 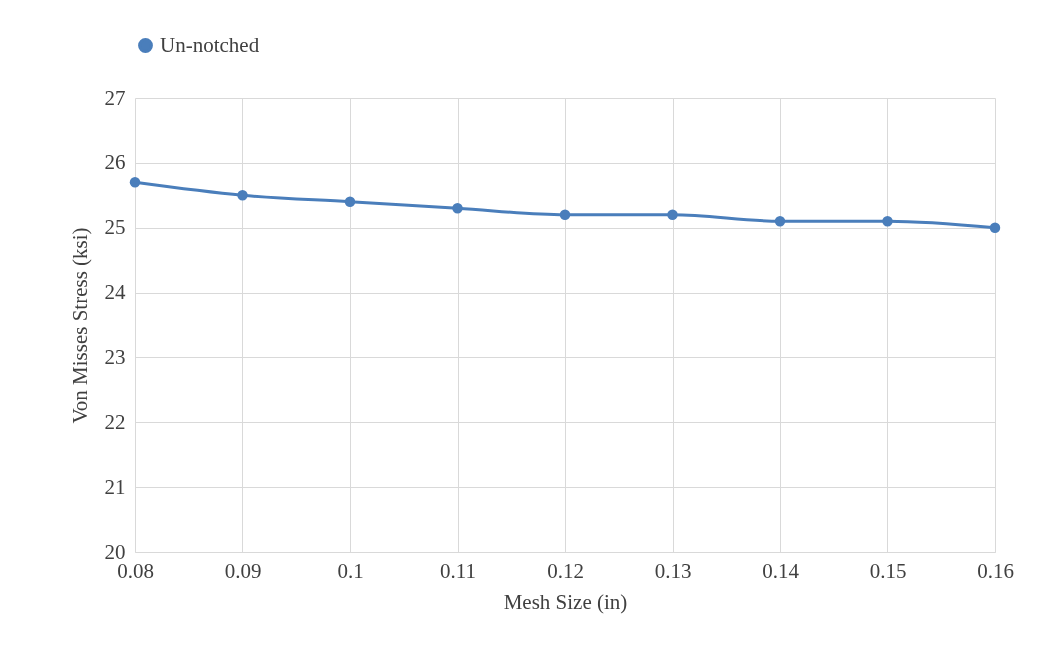 What do you see at coordinates (350, 570) in the screenshot?
I see `x-tick-label: 0.1` at bounding box center [350, 570].